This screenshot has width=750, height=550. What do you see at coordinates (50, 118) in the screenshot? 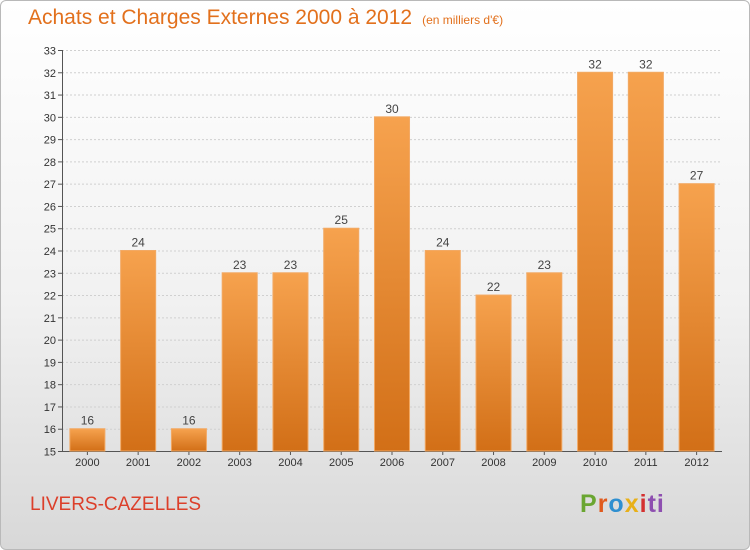
I see `y-tick-label: 30` at bounding box center [50, 118].